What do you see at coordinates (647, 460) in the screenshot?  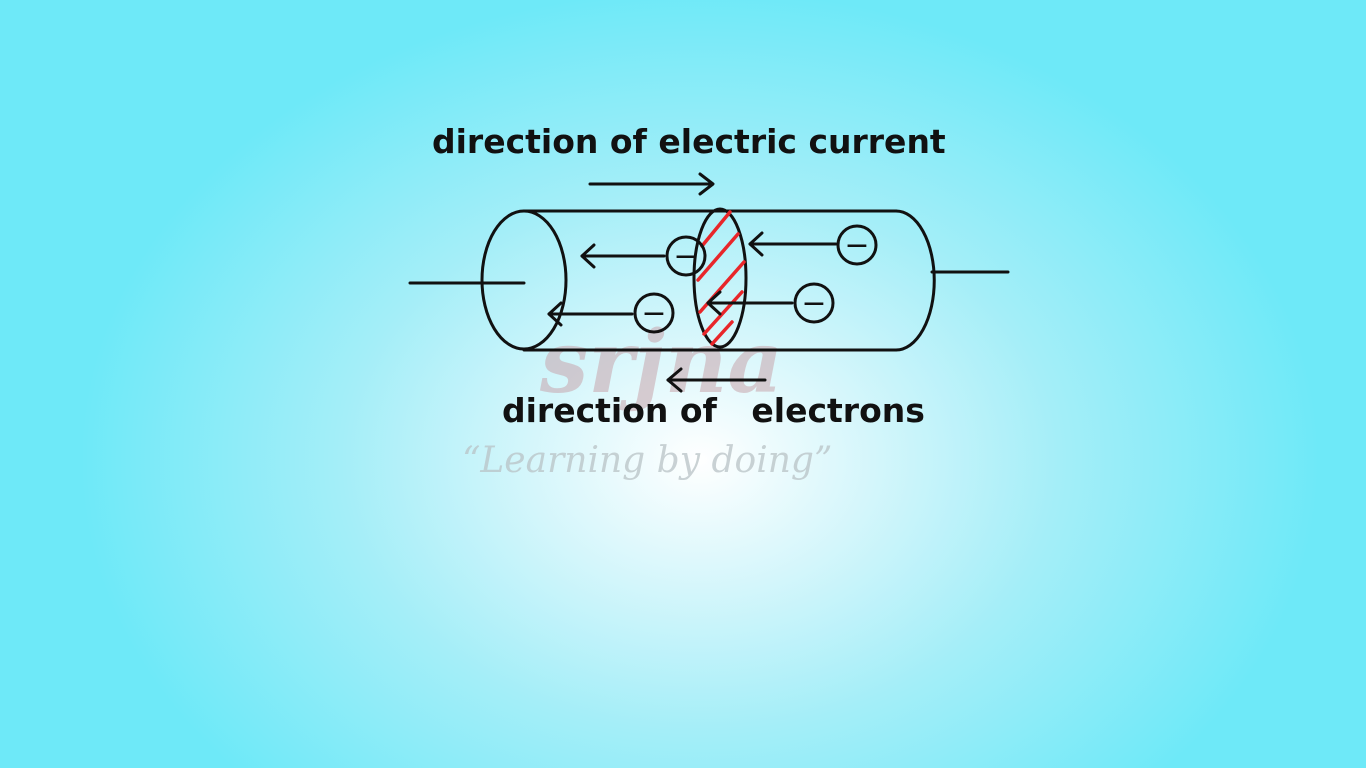 I see `watermark-tagline: “Learning by doing”` at bounding box center [647, 460].